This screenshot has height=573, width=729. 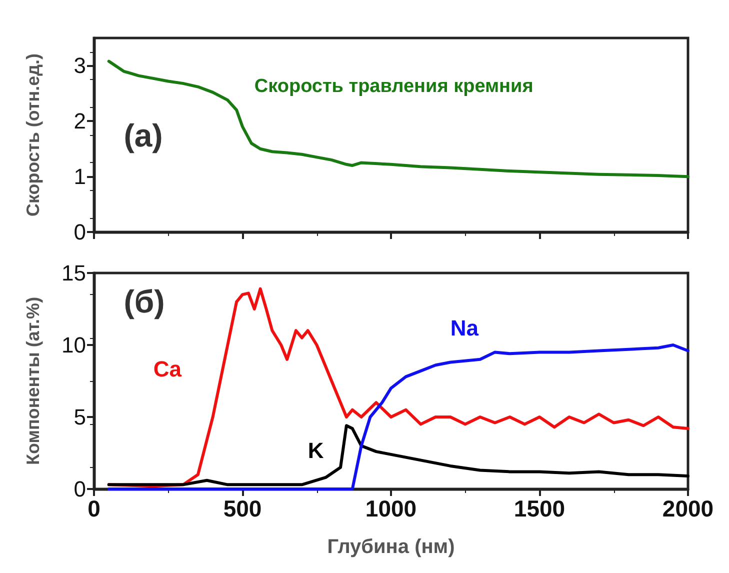 What do you see at coordinates (33, 381) in the screenshot?
I see `y-axis-title: Компоненты (ат.%)` at bounding box center [33, 381].